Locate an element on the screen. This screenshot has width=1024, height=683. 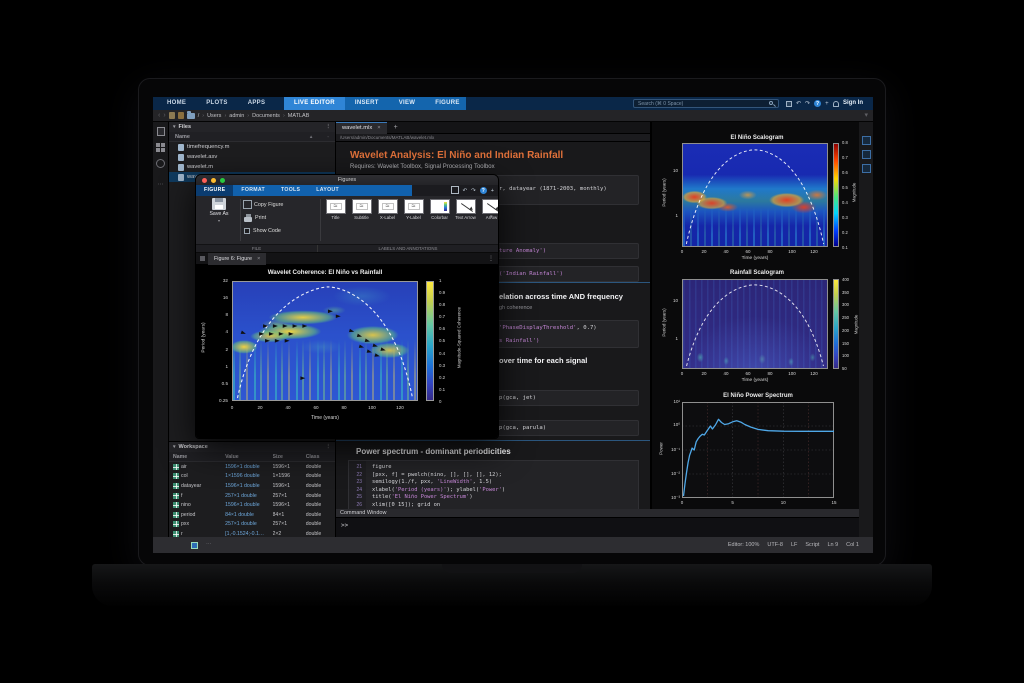
power-spectrum-axes is located at coordinates (758, 450).